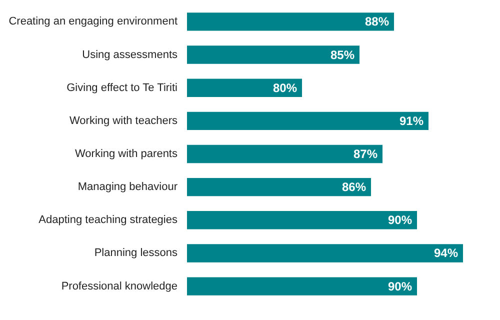 This screenshot has width=500, height=320. Describe the element at coordinates (365, 154) in the screenshot. I see `data-label: 87%` at that location.